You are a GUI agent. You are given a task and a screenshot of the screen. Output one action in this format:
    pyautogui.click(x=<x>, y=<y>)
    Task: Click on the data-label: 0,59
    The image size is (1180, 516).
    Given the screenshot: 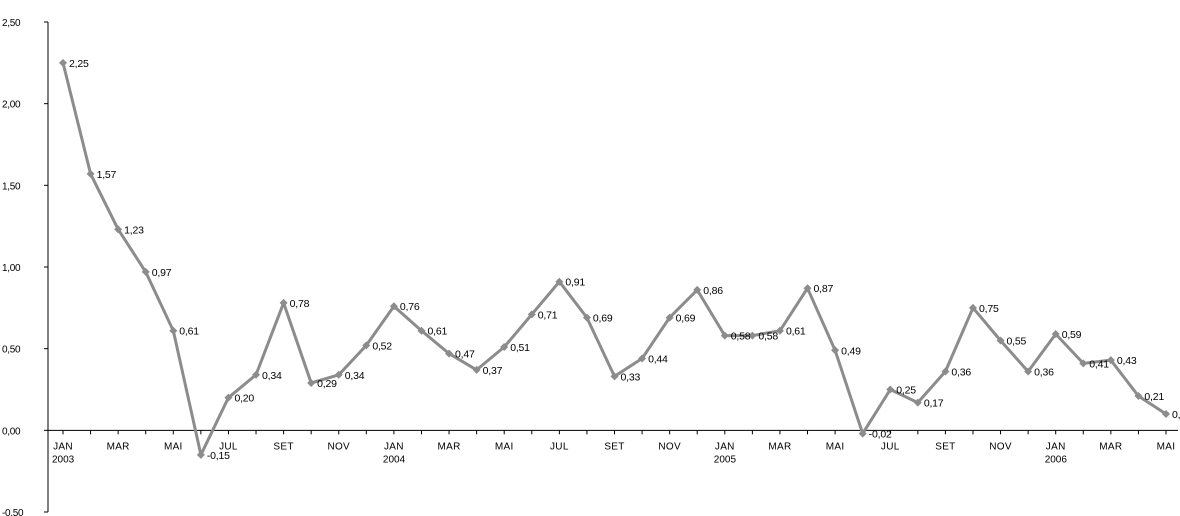 What is the action you would take?
    pyautogui.click(x=1072, y=335)
    